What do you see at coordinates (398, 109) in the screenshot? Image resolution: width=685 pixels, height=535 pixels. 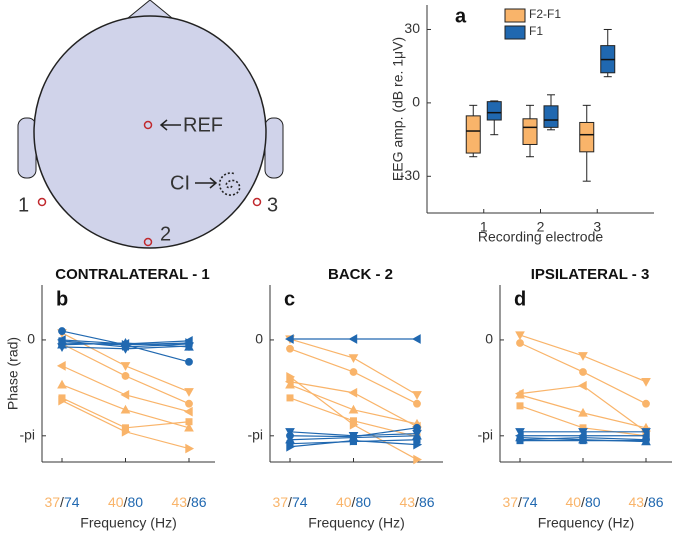 I see `y-axis-label: EEG amp. (dB re. 1μV)` at bounding box center [398, 109].